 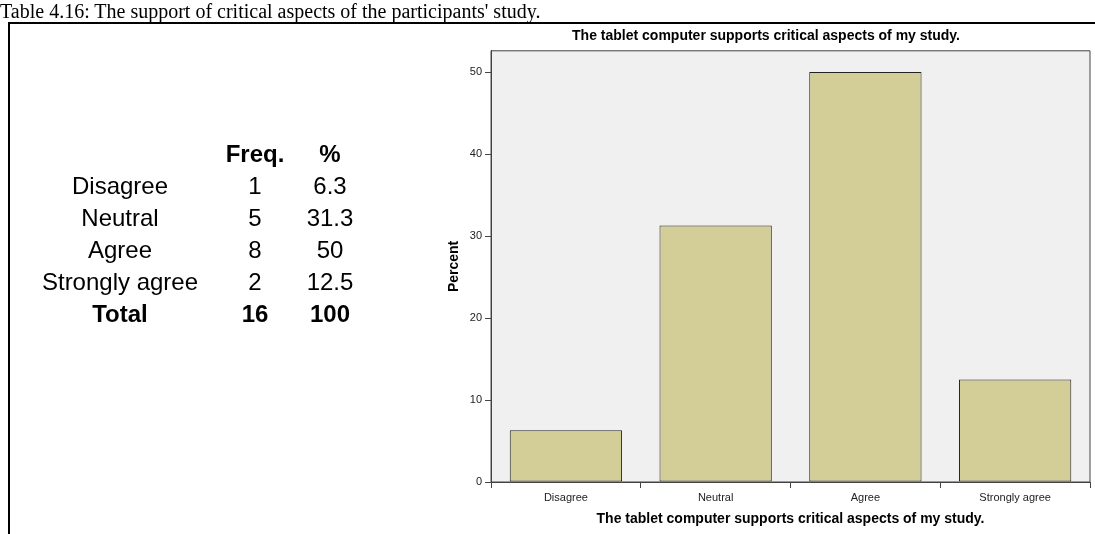 I want to click on y-axis-title: Percent, so click(x=453, y=266).